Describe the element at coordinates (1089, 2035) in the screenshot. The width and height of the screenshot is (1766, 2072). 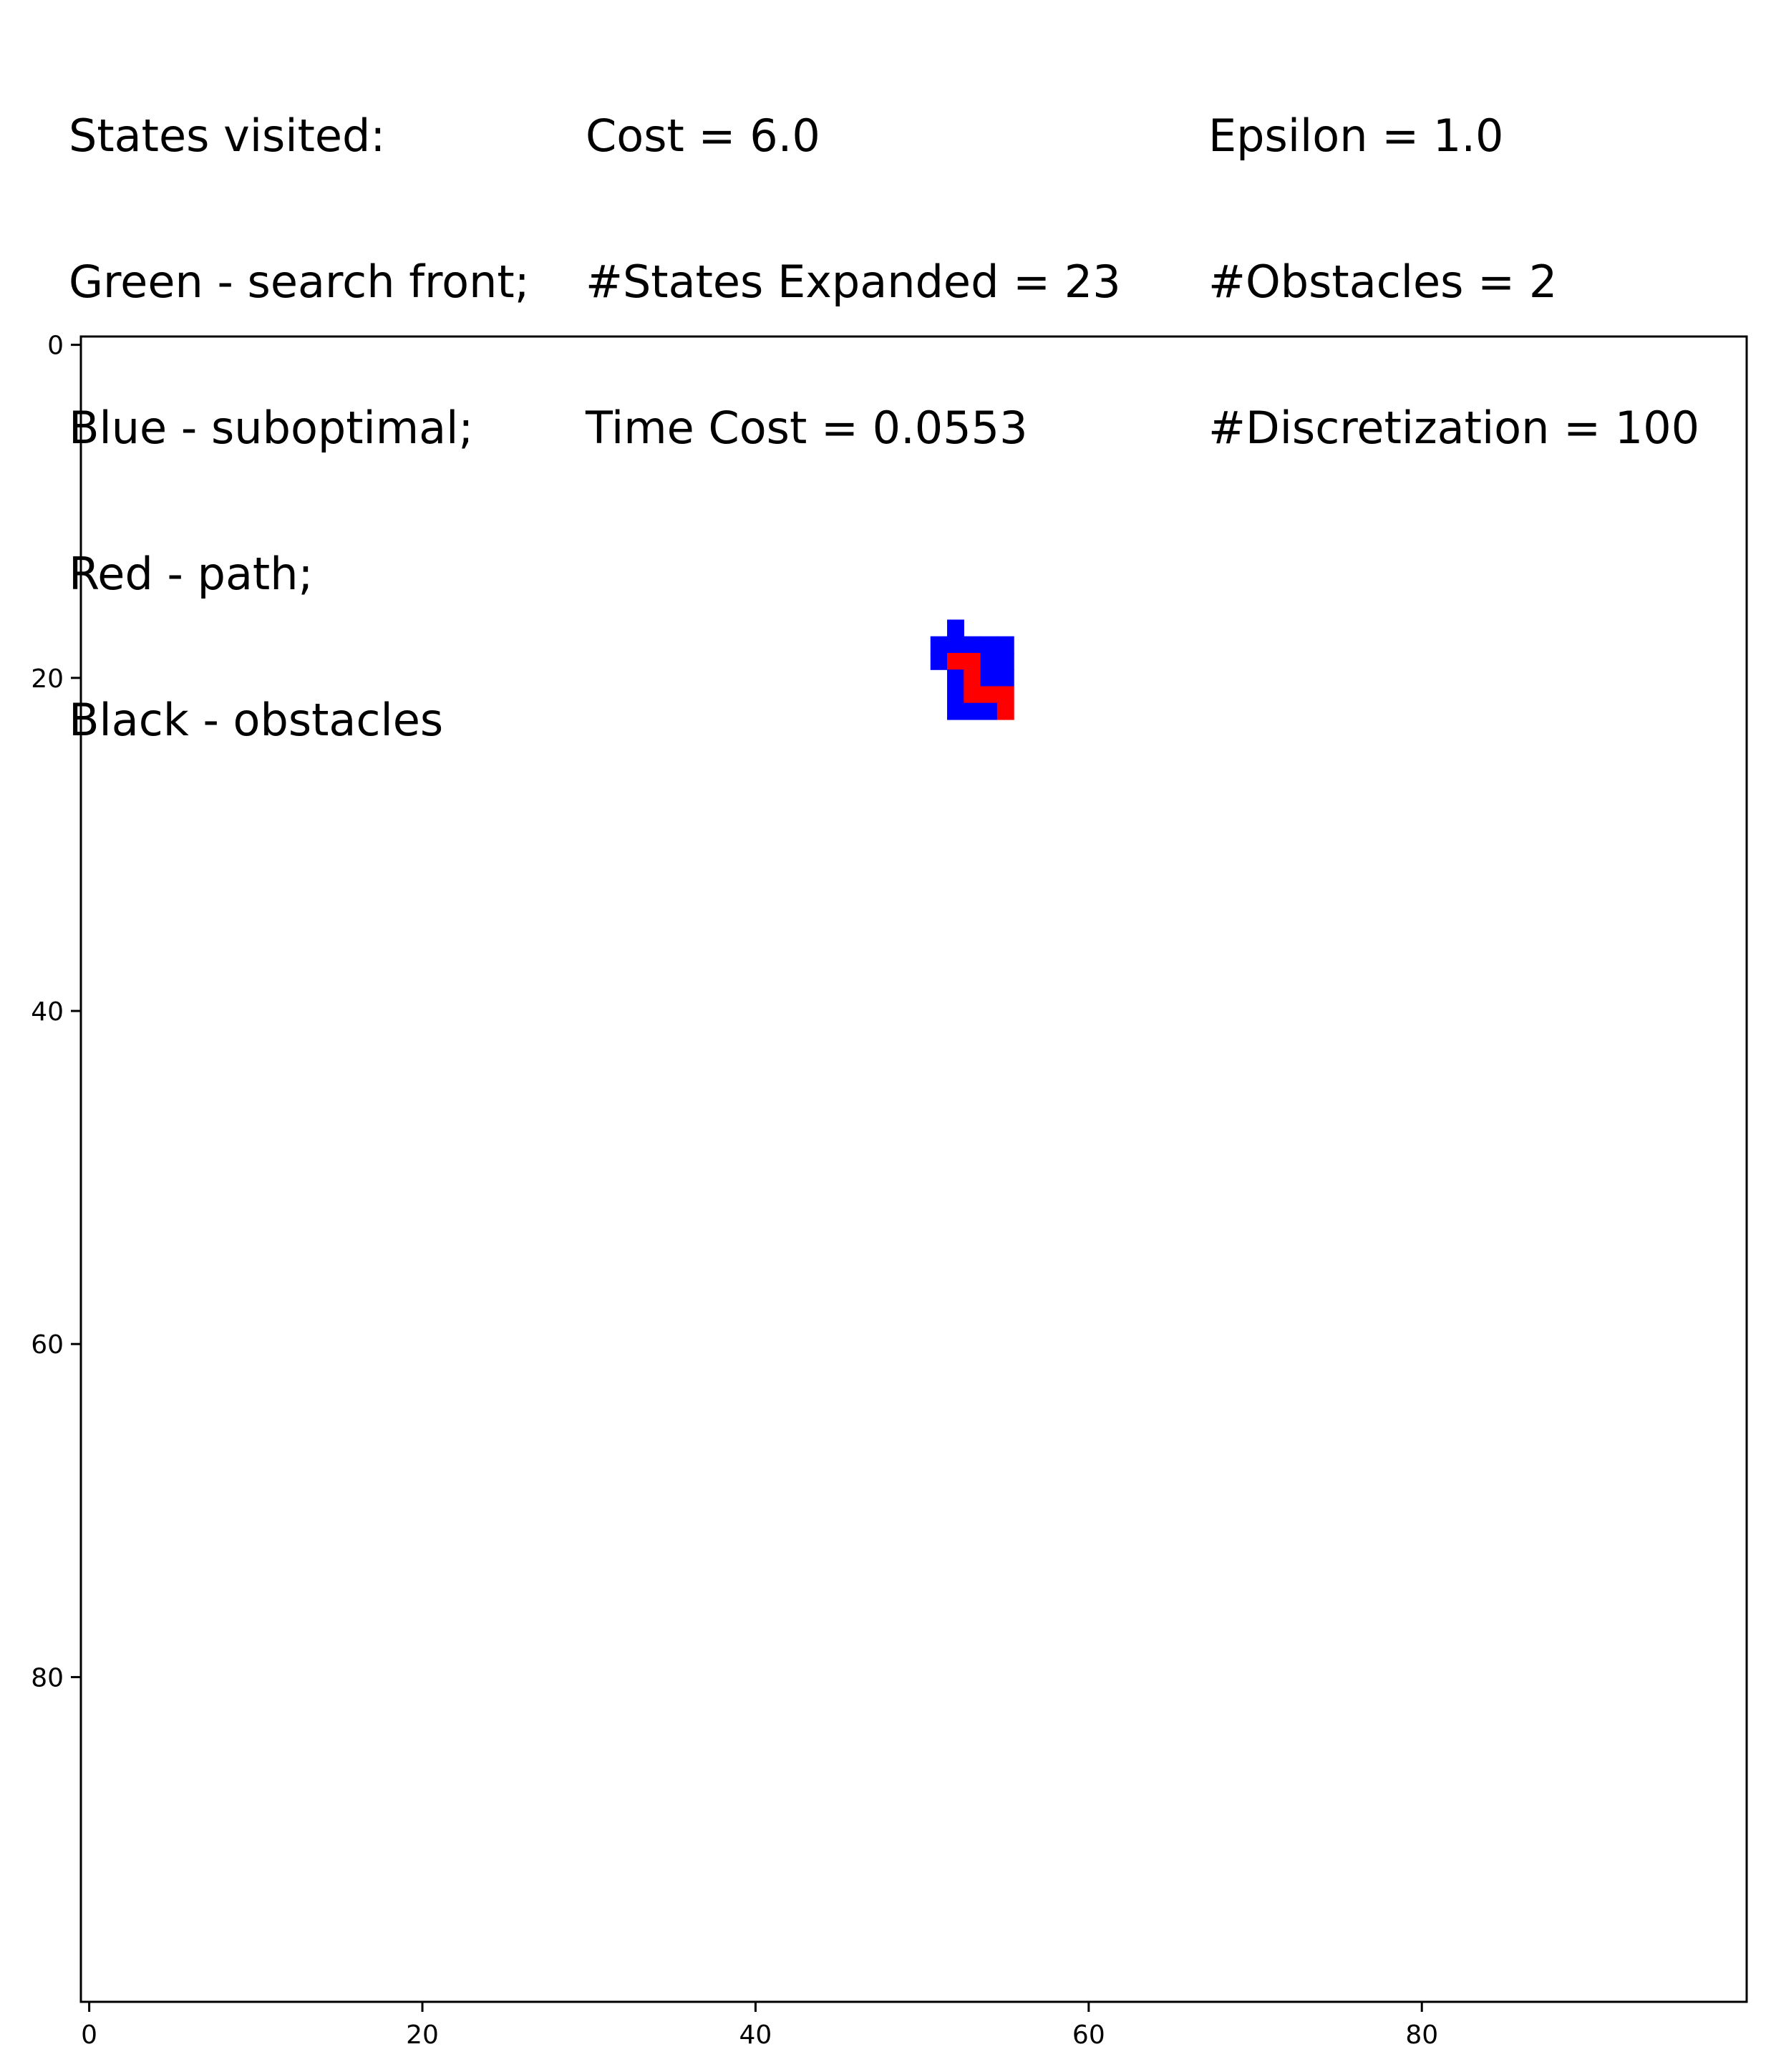
I see `x-tick-label: 60` at that location.